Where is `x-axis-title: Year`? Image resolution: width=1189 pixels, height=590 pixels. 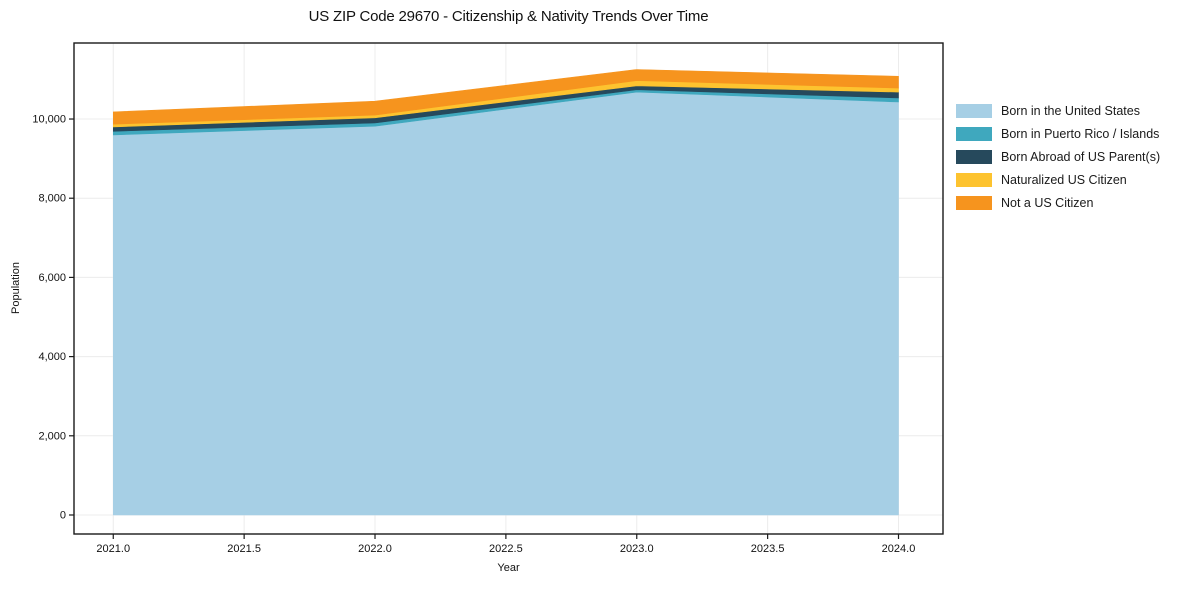
x-axis-title: Year is located at coordinates (508, 568).